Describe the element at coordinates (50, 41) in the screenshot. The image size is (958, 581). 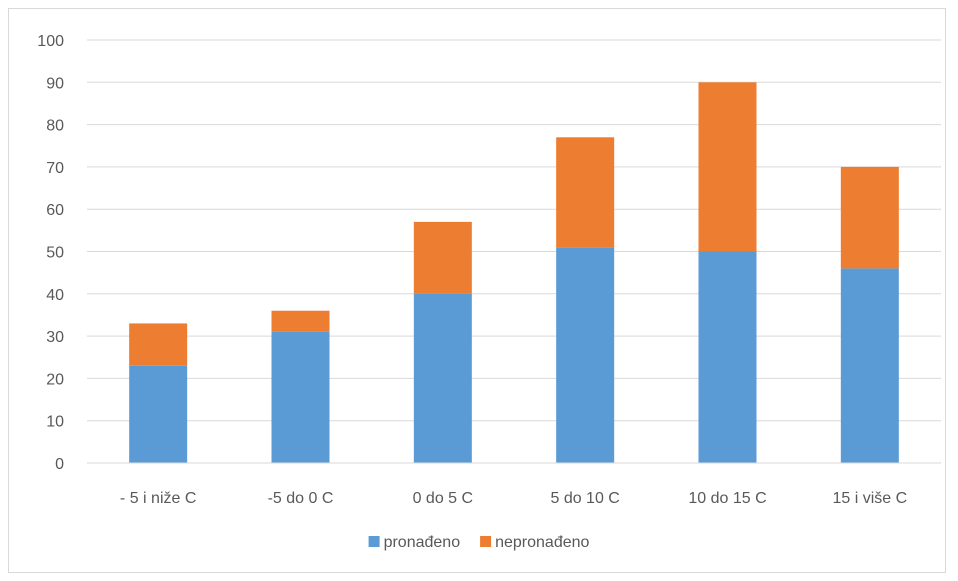
I see `y-tick-label: 100` at that location.